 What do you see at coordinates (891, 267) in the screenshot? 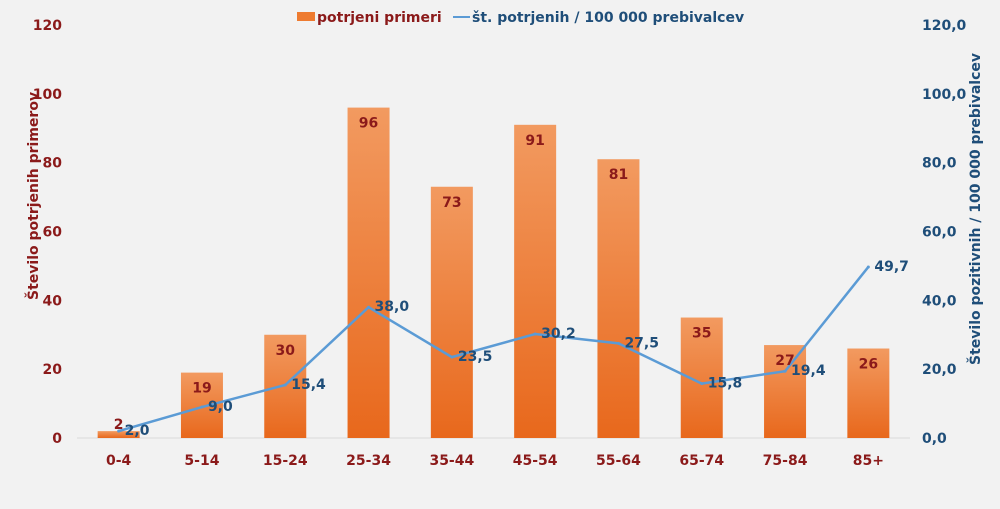
I see `line-value-label: 49,7` at bounding box center [891, 267].